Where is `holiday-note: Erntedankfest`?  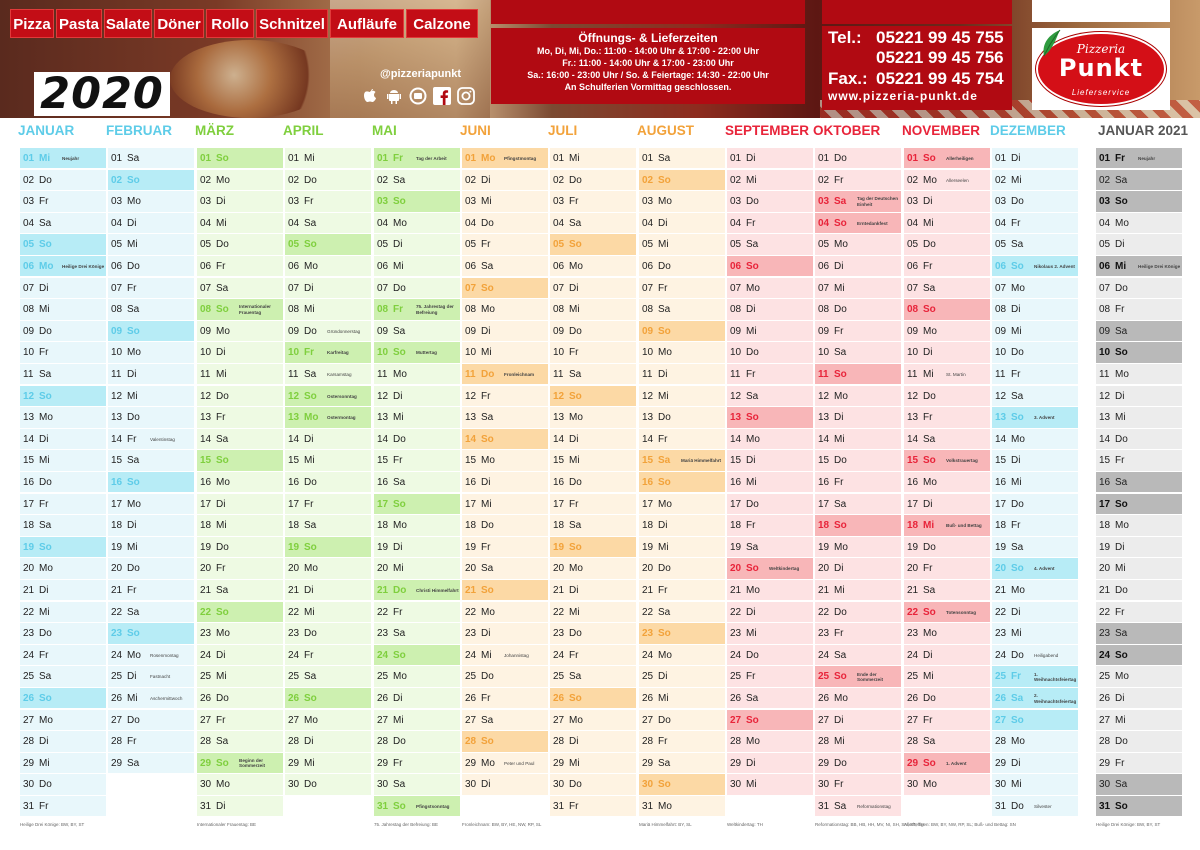 holiday-note: Erntedankfest is located at coordinates (872, 223).